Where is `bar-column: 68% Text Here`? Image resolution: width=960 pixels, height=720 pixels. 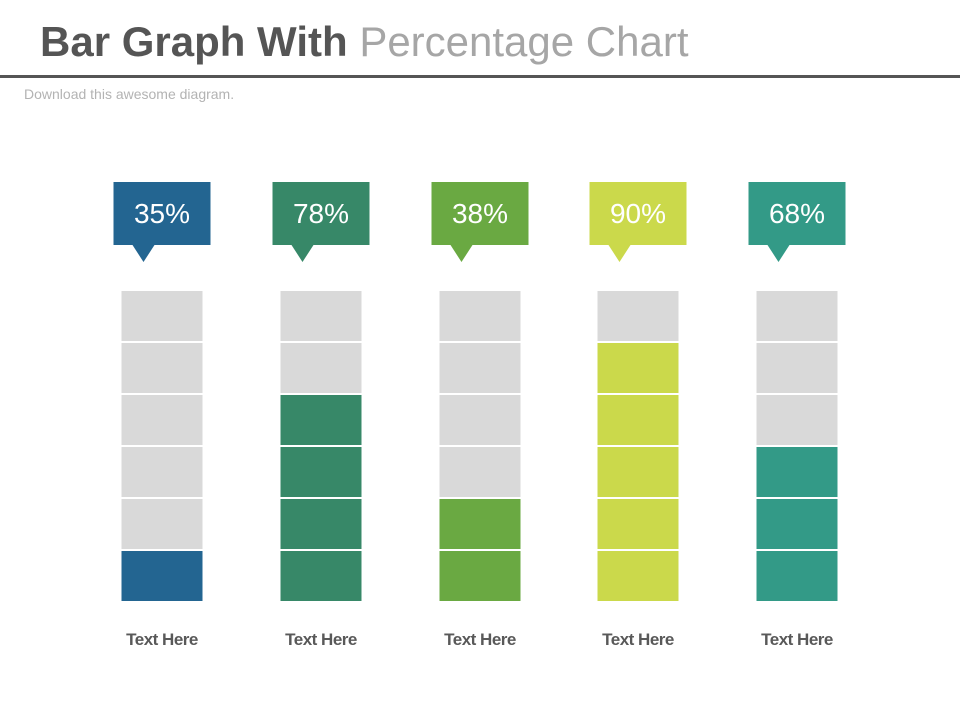
bar-column: 68% Text Here is located at coordinates (797, 360).